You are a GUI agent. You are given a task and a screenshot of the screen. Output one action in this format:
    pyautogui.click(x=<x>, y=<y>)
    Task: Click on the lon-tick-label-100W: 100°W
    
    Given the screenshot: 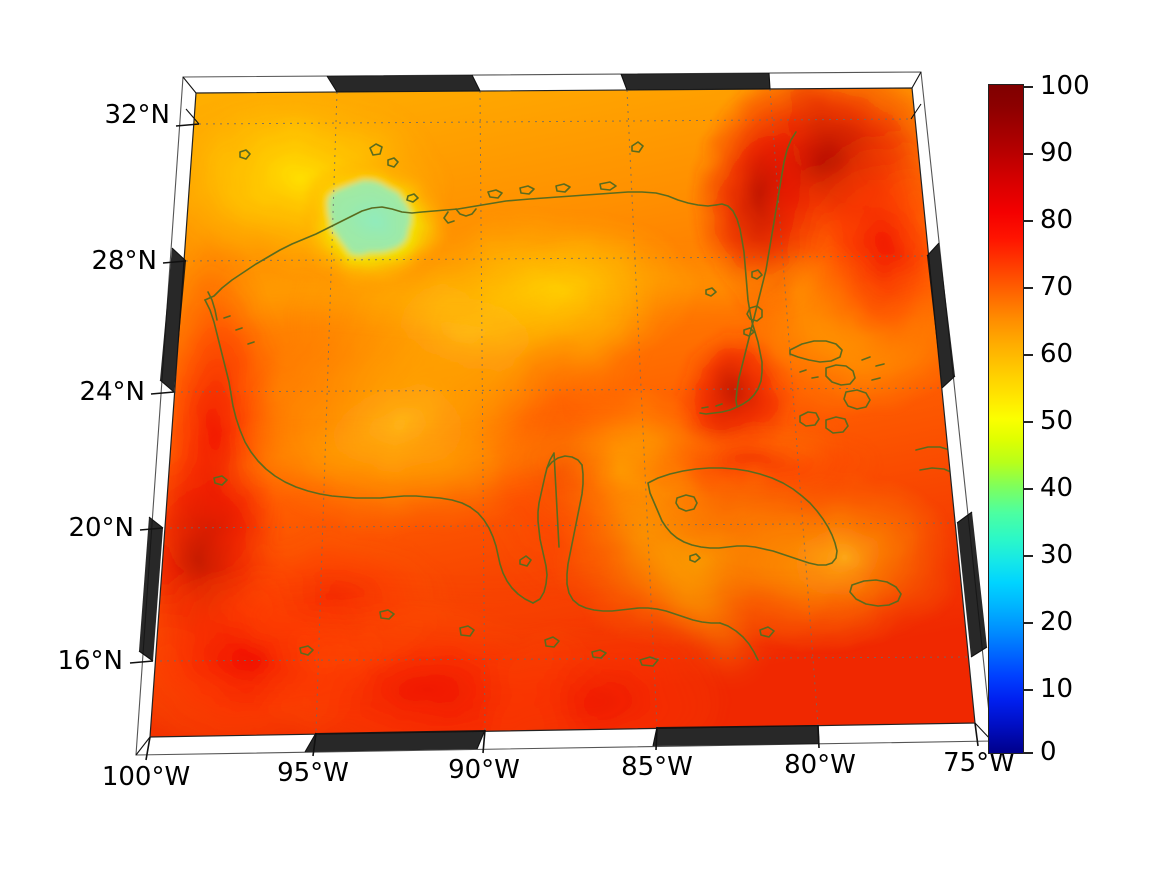 What is the action you would take?
    pyautogui.click(x=146, y=777)
    